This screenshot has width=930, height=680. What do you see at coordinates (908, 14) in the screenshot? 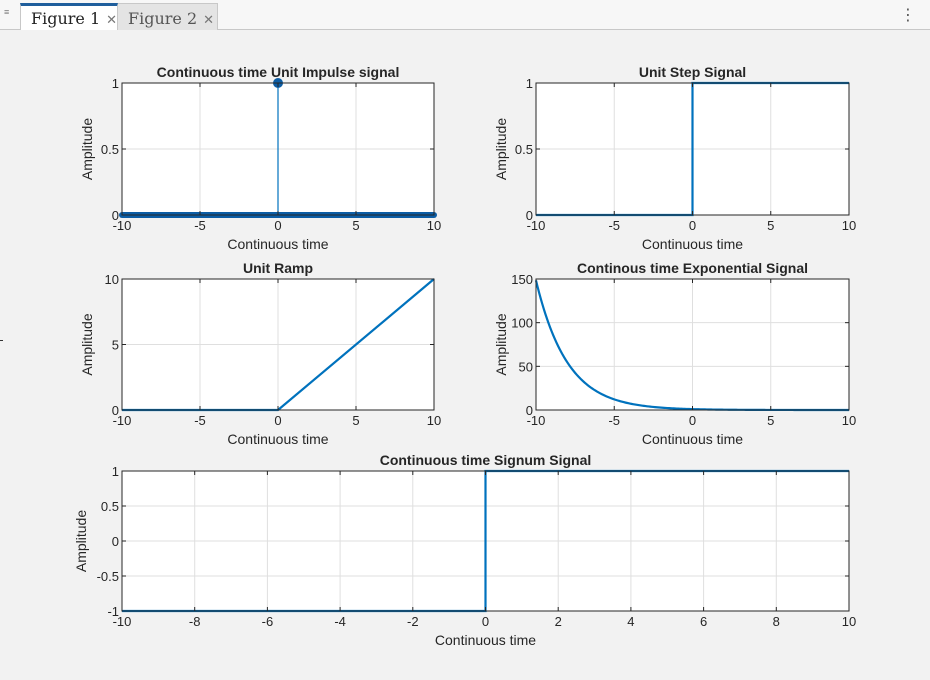
I see `kebab-menu-icon: ⋮` at bounding box center [908, 14].